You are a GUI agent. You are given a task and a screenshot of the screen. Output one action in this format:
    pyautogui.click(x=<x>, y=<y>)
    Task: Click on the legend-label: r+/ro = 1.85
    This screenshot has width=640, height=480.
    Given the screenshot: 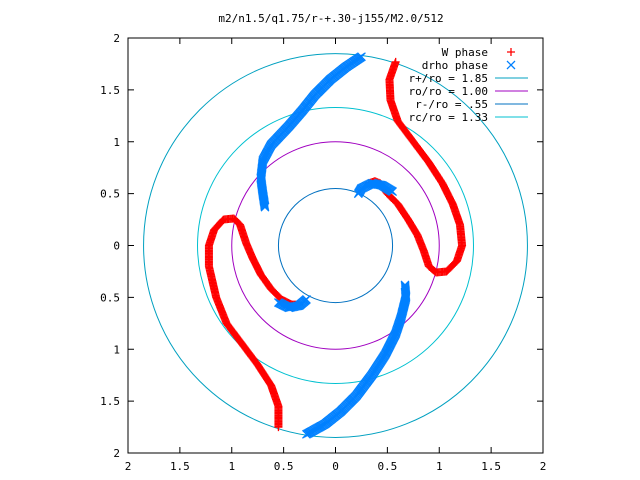 What is the action you would take?
    pyautogui.click(x=448, y=78)
    